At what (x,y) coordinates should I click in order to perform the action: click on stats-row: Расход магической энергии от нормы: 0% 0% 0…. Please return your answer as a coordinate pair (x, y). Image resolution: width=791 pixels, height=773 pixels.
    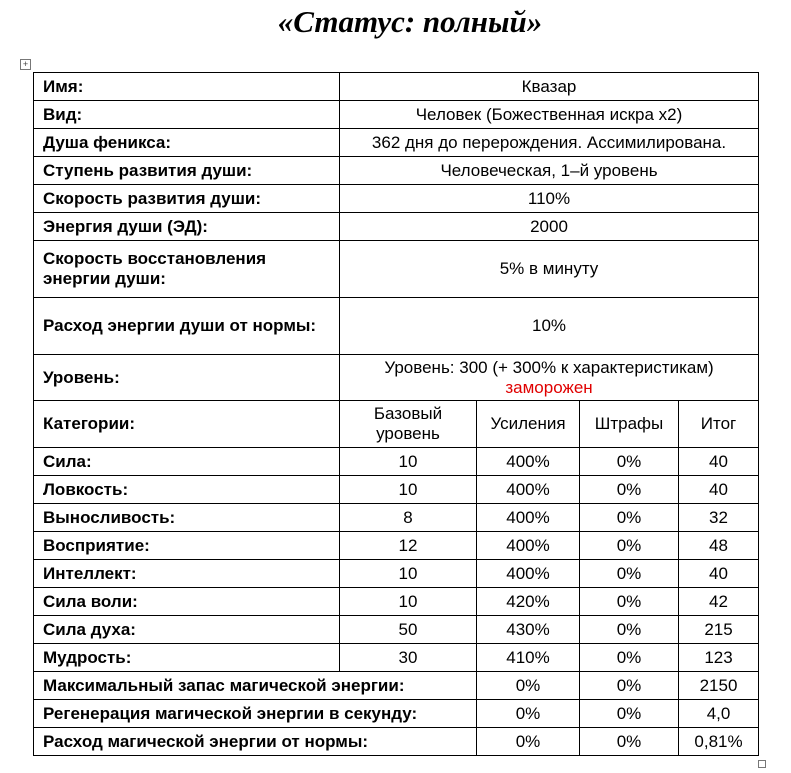
    Looking at the image, I should click on (396, 741).